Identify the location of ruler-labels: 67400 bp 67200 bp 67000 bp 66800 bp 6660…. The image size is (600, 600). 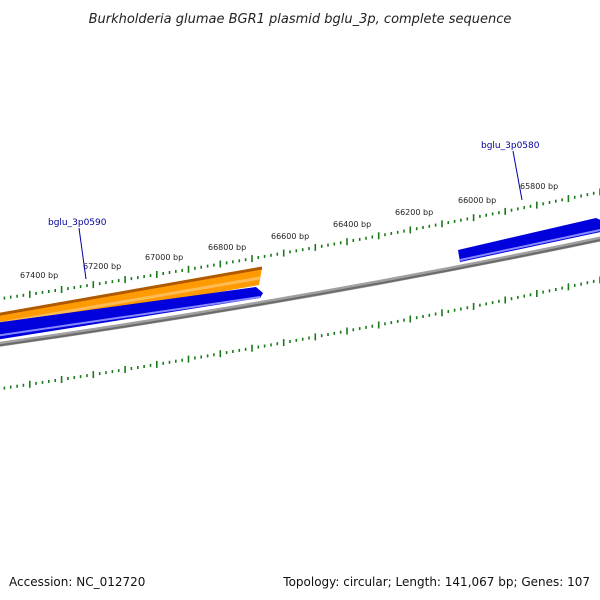
(289, 231).